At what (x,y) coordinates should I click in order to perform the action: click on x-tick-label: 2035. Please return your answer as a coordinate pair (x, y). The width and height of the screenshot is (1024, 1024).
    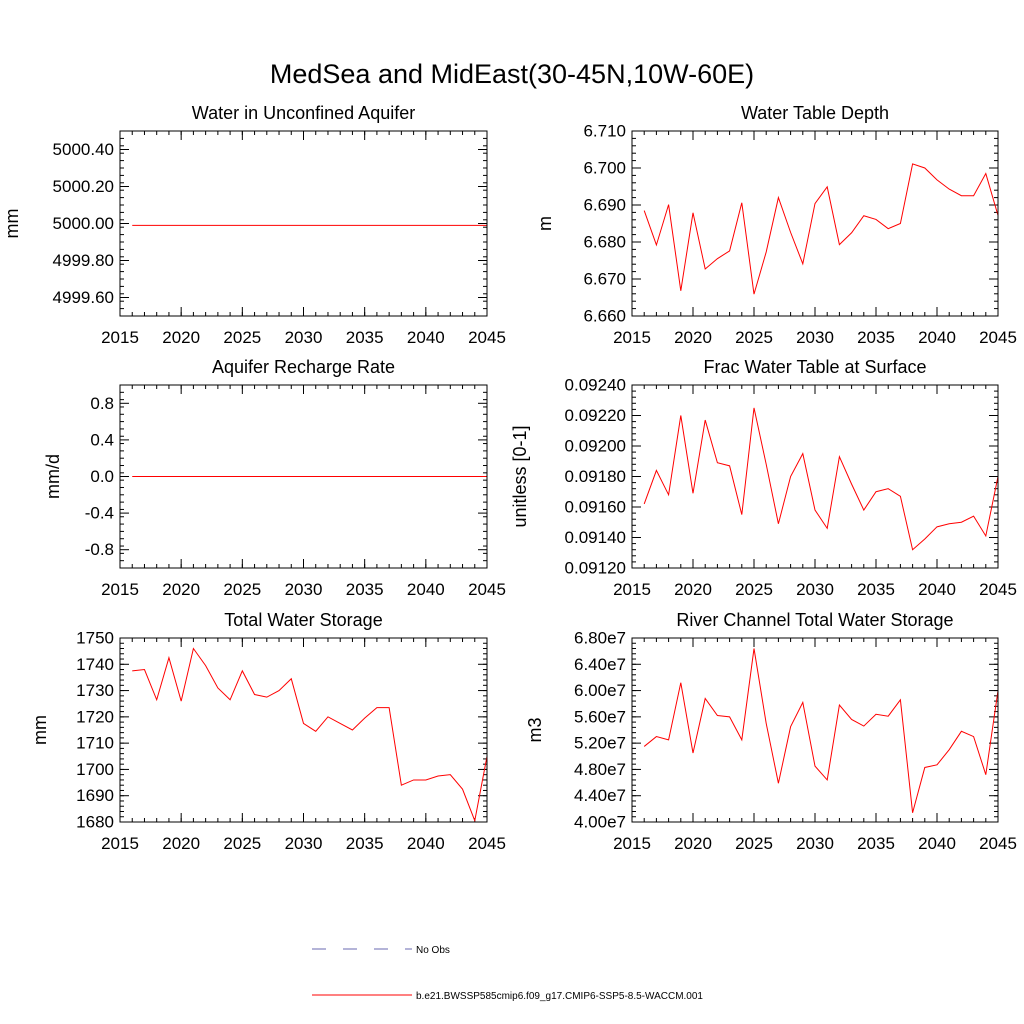
    Looking at the image, I should click on (876, 589).